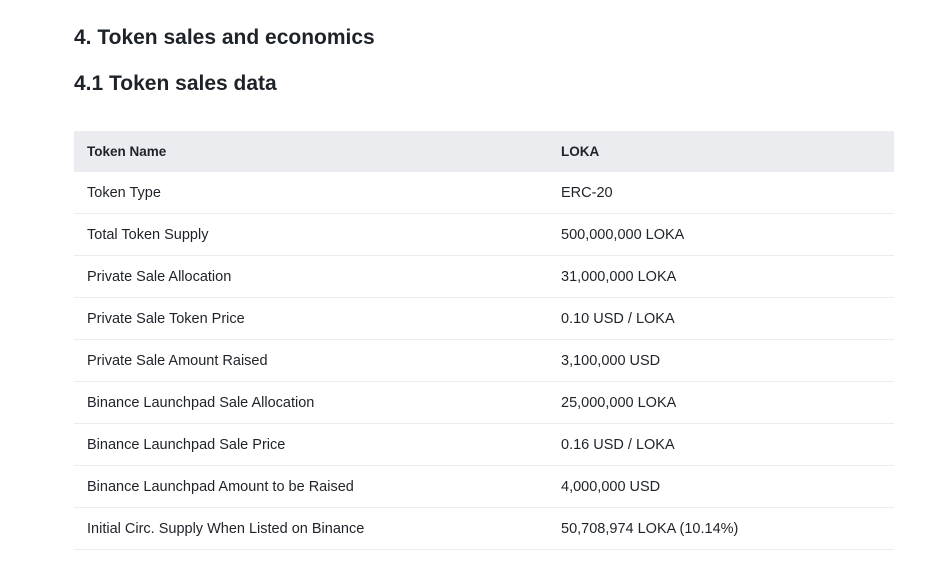  Describe the element at coordinates (186, 444) in the screenshot. I see `row-label: Binance Launchpad Sale Price` at that location.